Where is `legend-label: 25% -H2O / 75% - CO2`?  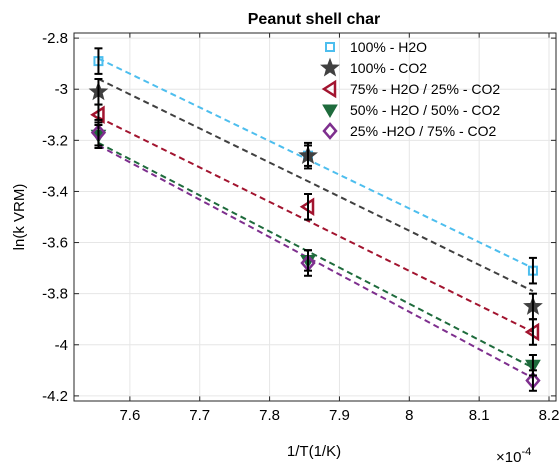 legend-label: 25% -H2O / 75% - CO2 is located at coordinates (423, 131).